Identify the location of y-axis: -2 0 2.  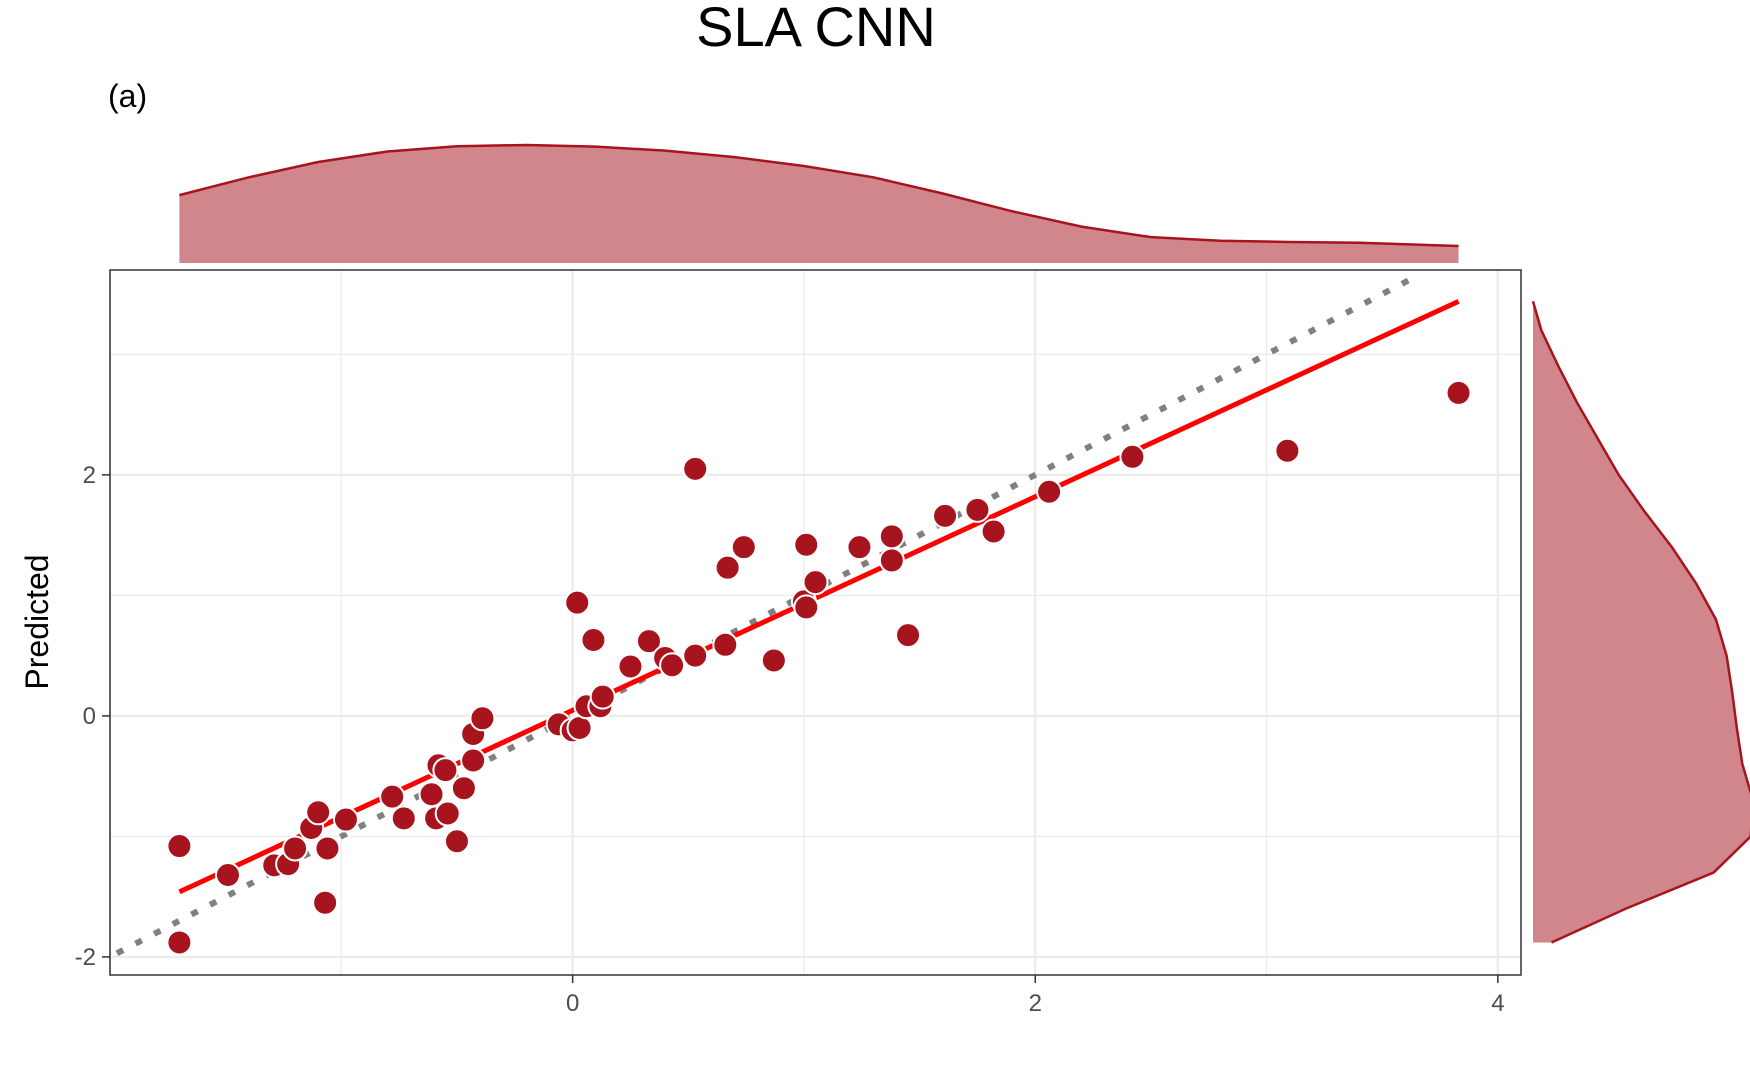
(92, 716).